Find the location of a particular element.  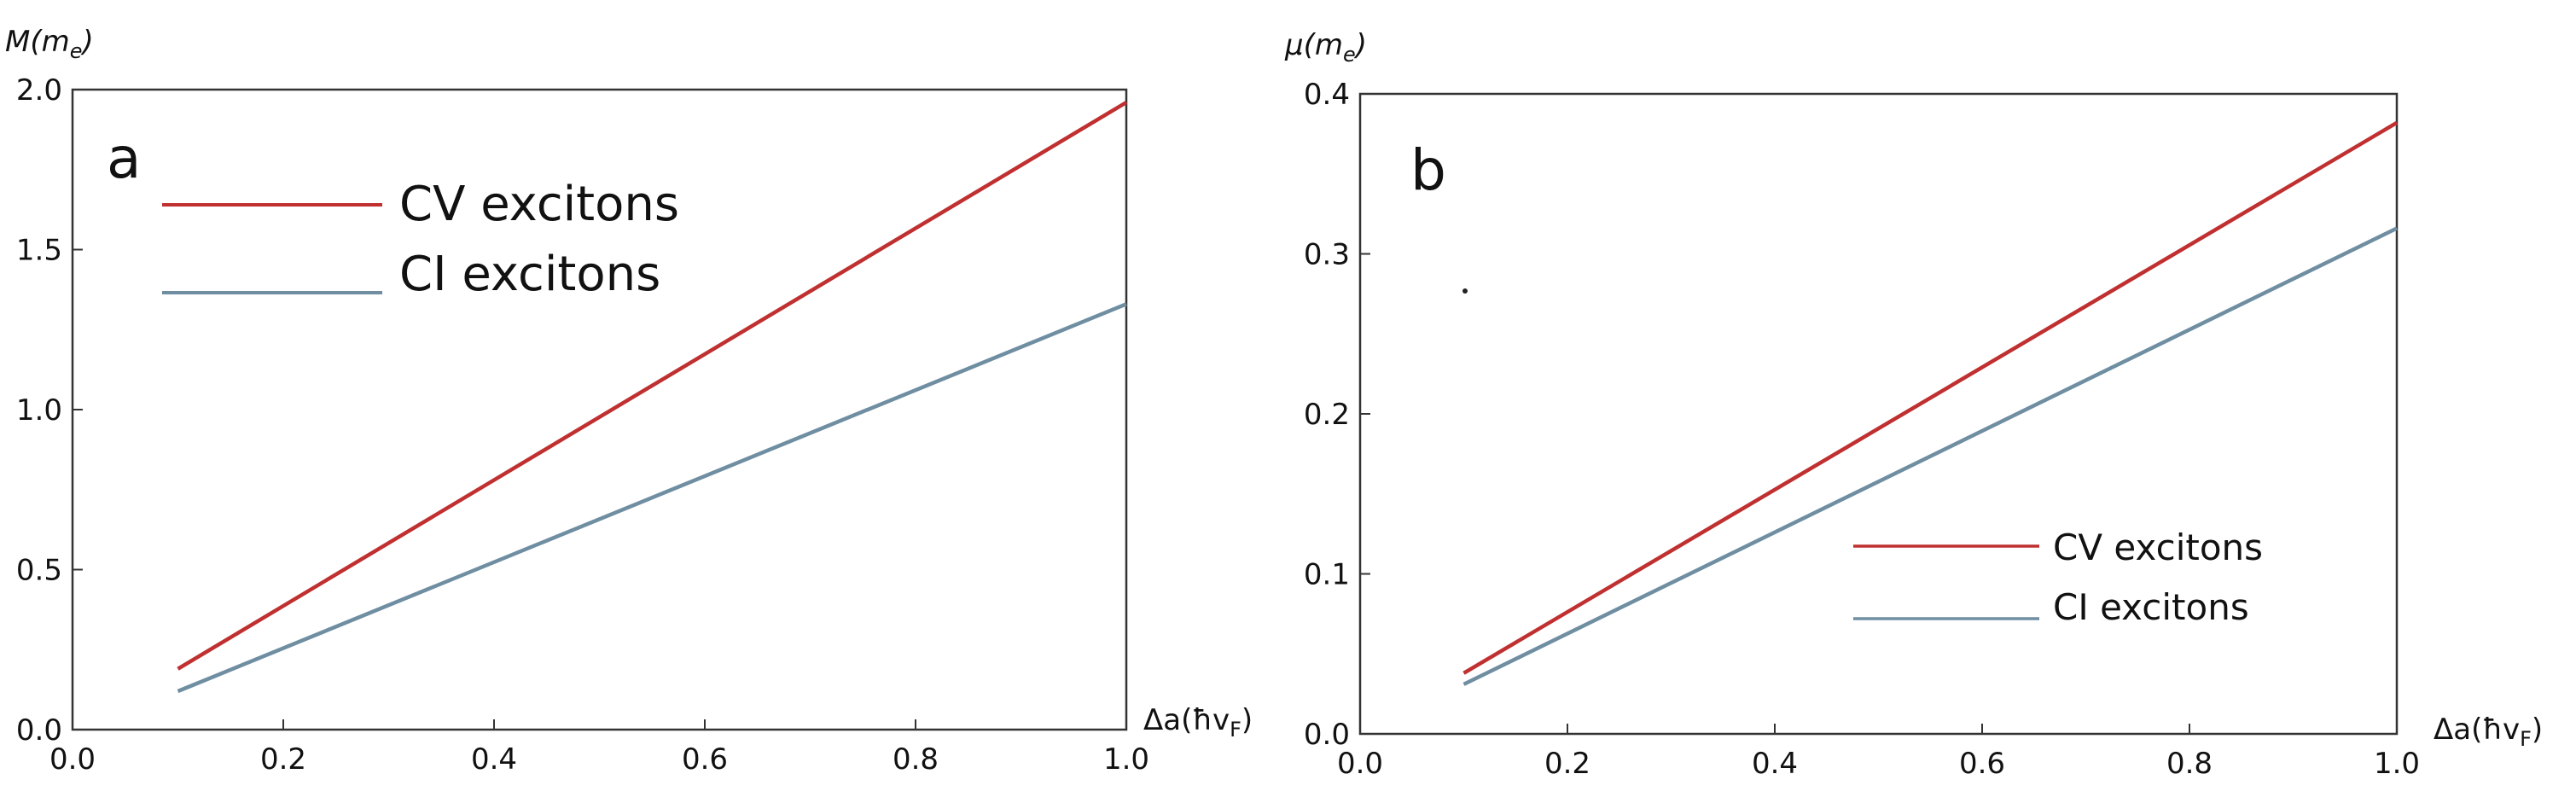

y-tick-label: 1.0 is located at coordinates (39, 411).